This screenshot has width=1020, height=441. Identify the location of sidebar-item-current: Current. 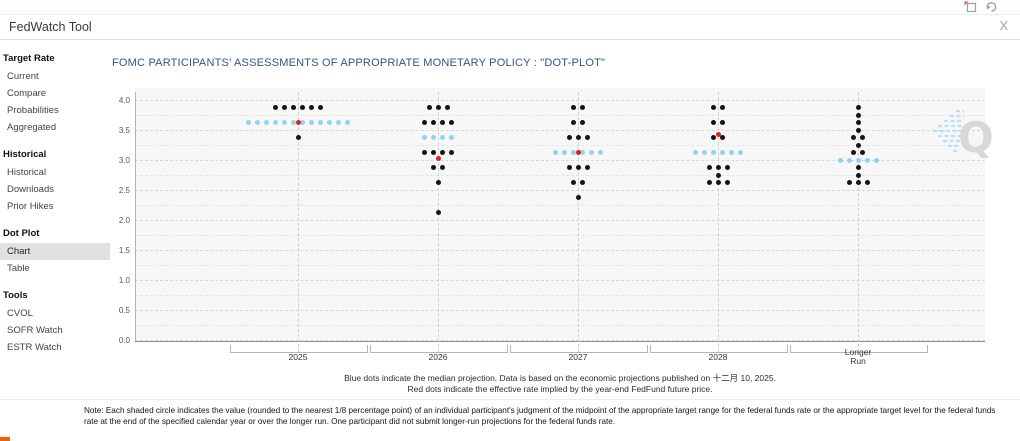
(23, 76).